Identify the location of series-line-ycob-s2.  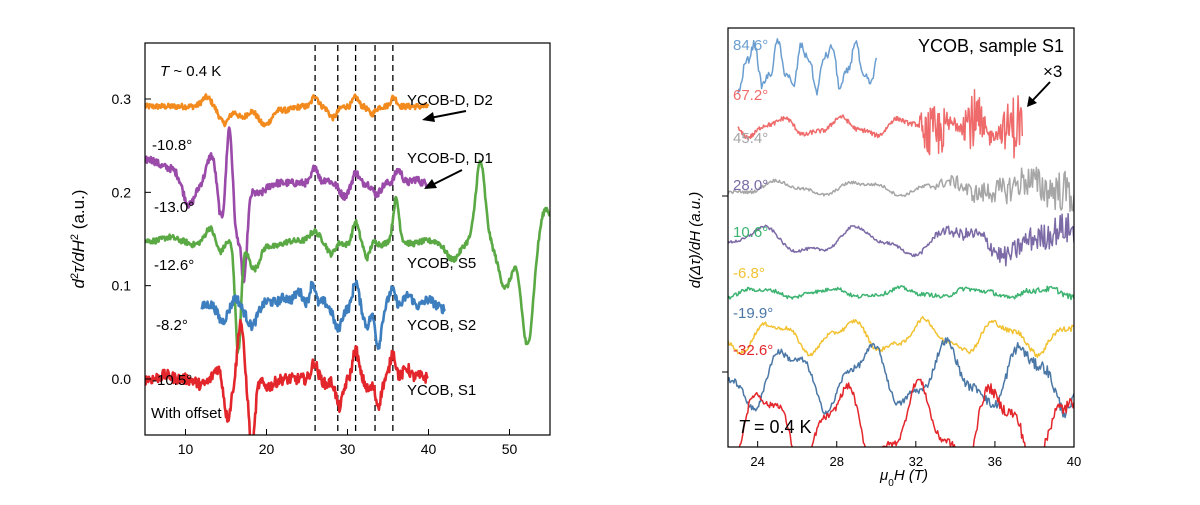
(323, 314).